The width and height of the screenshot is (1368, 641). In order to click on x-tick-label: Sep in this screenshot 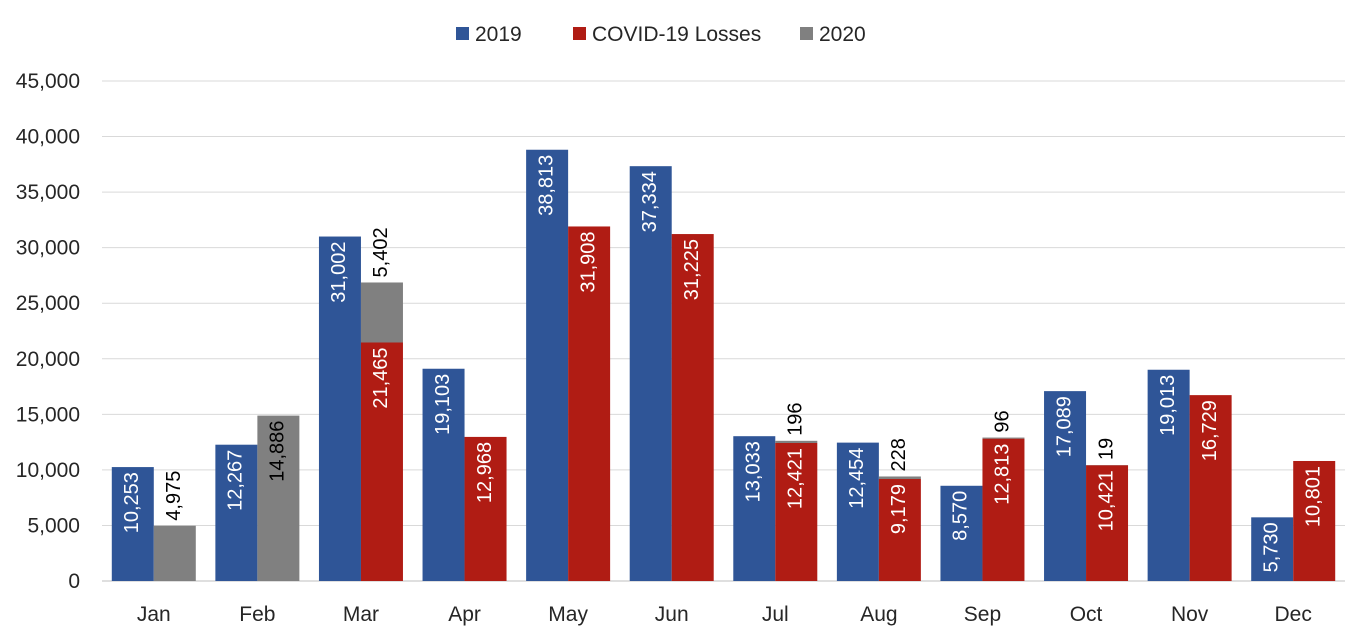, I will do `click(982, 614)`.